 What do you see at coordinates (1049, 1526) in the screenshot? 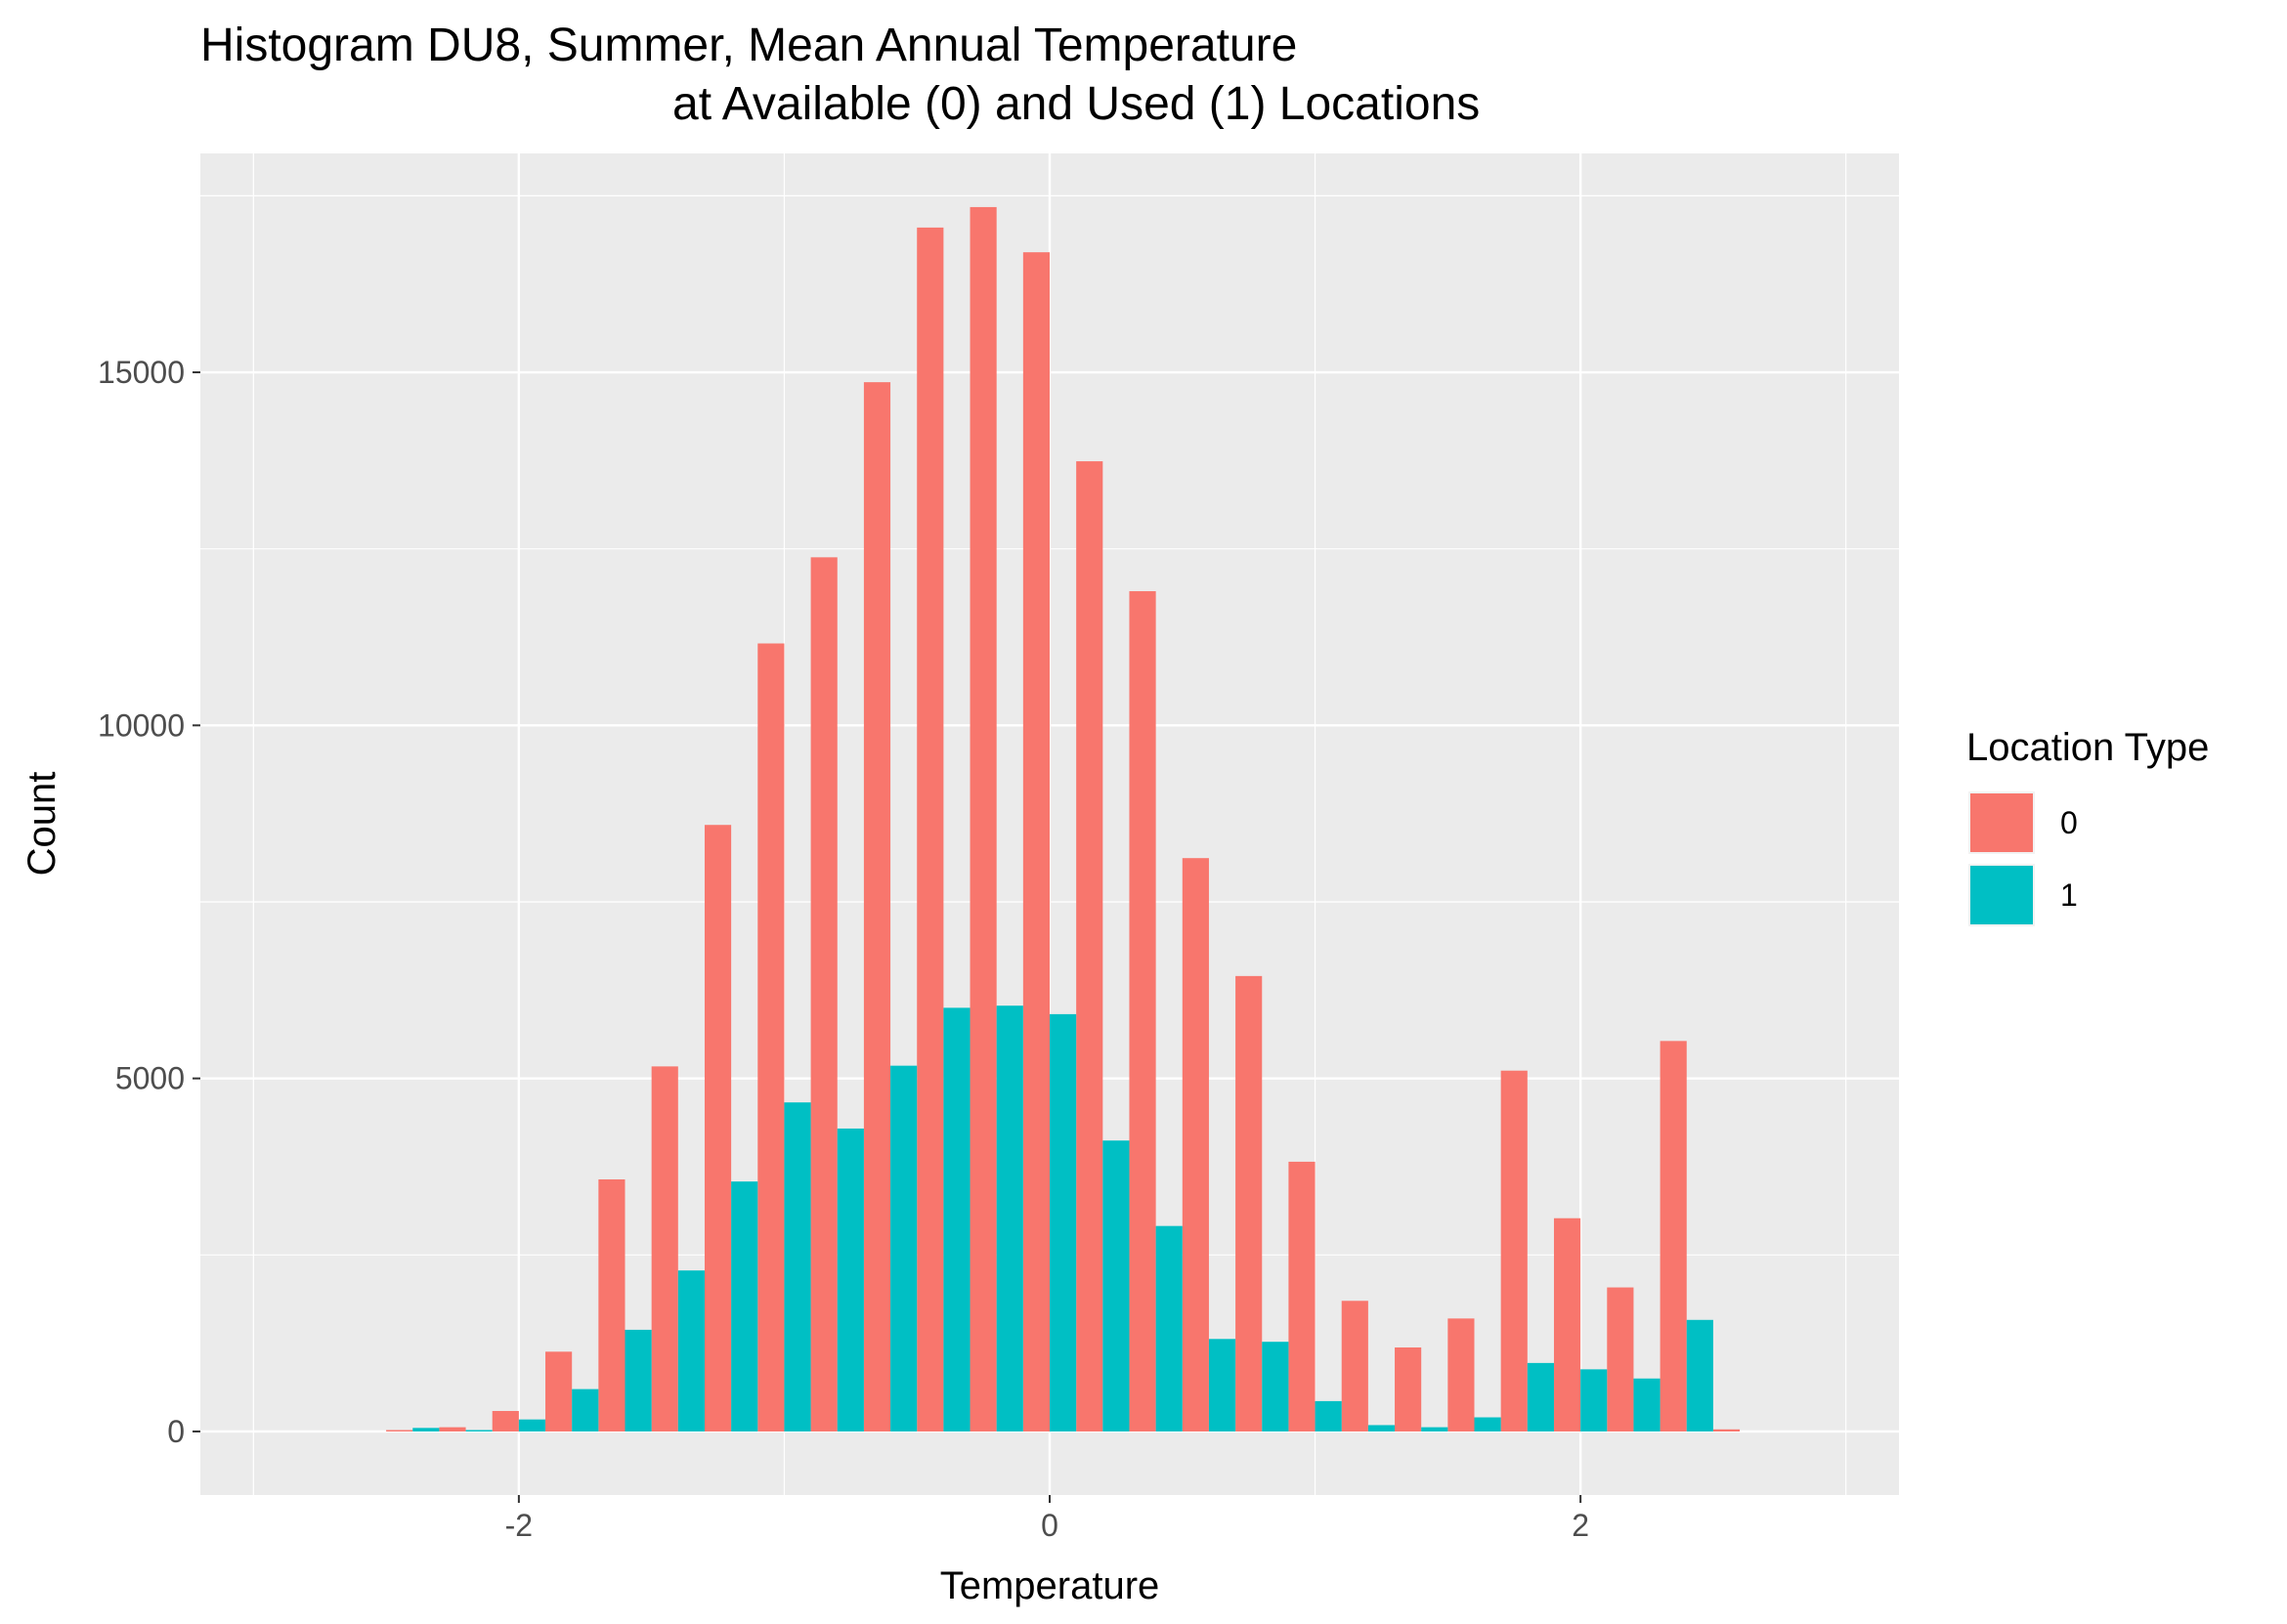
I see `x-tick-label: 0` at bounding box center [1049, 1526].